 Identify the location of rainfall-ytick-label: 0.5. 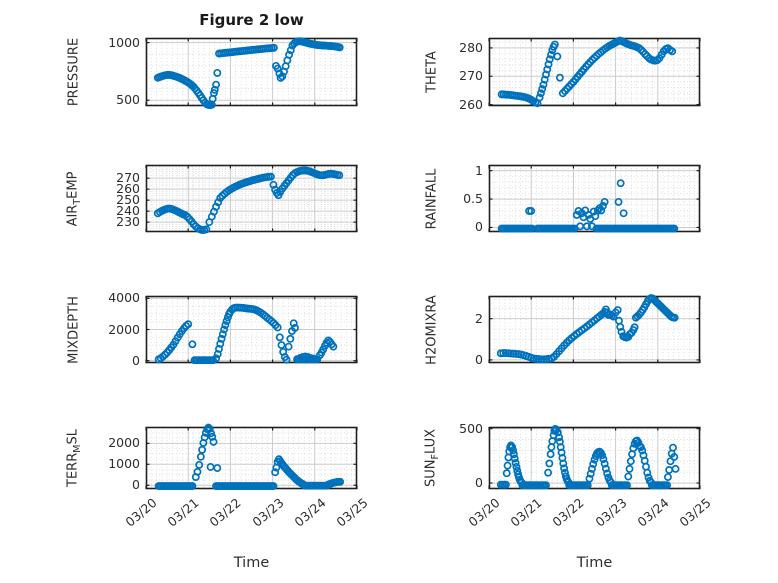
(473, 199).